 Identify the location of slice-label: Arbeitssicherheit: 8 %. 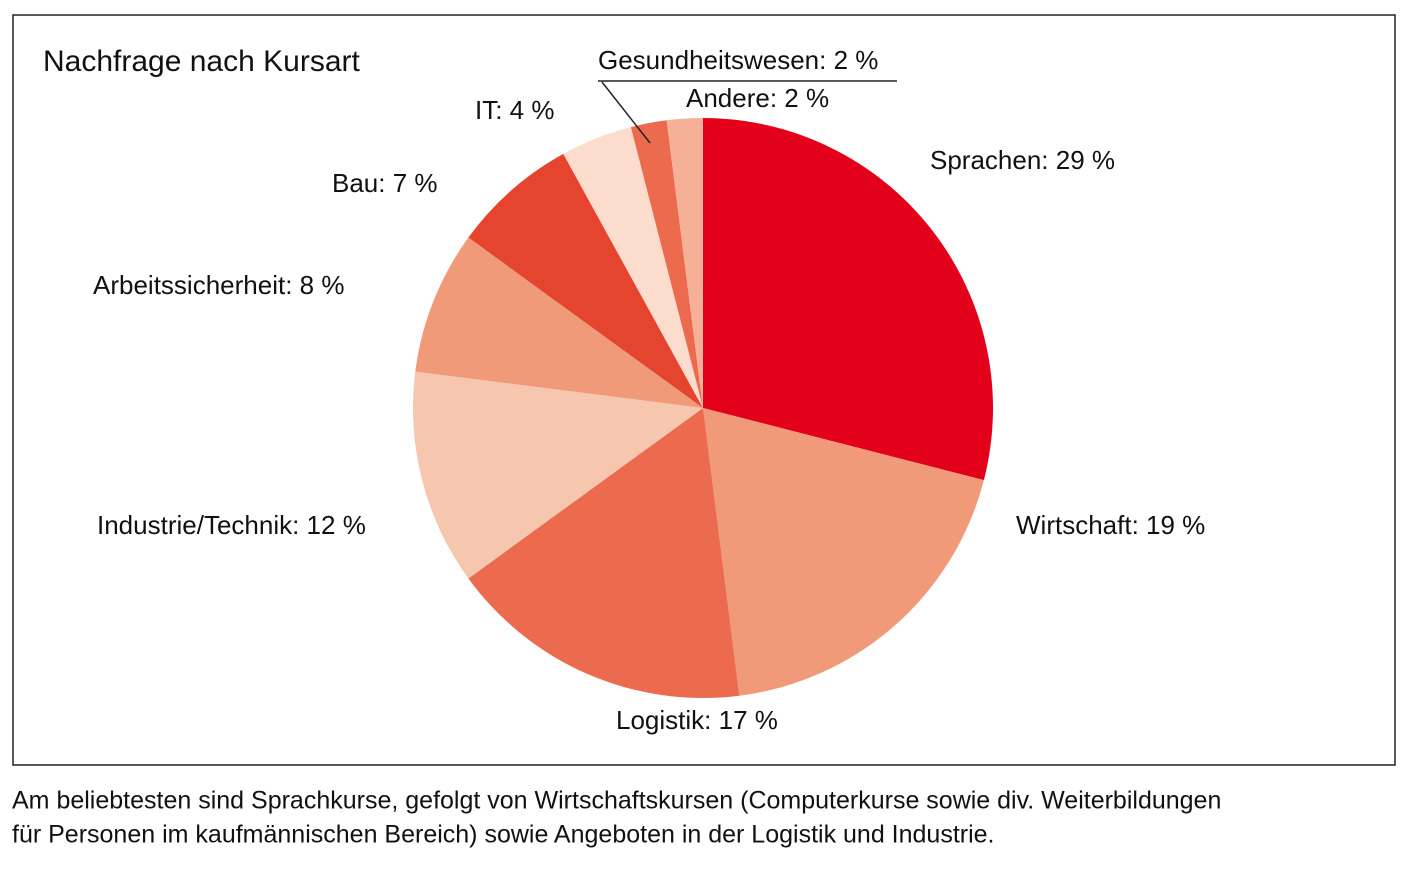
(218, 285).